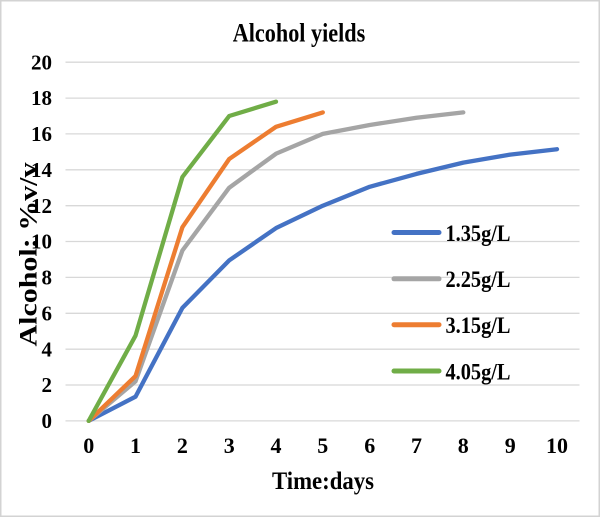 This screenshot has width=600, height=517. I want to click on svg-text: 3.15g/L, so click(478, 325).